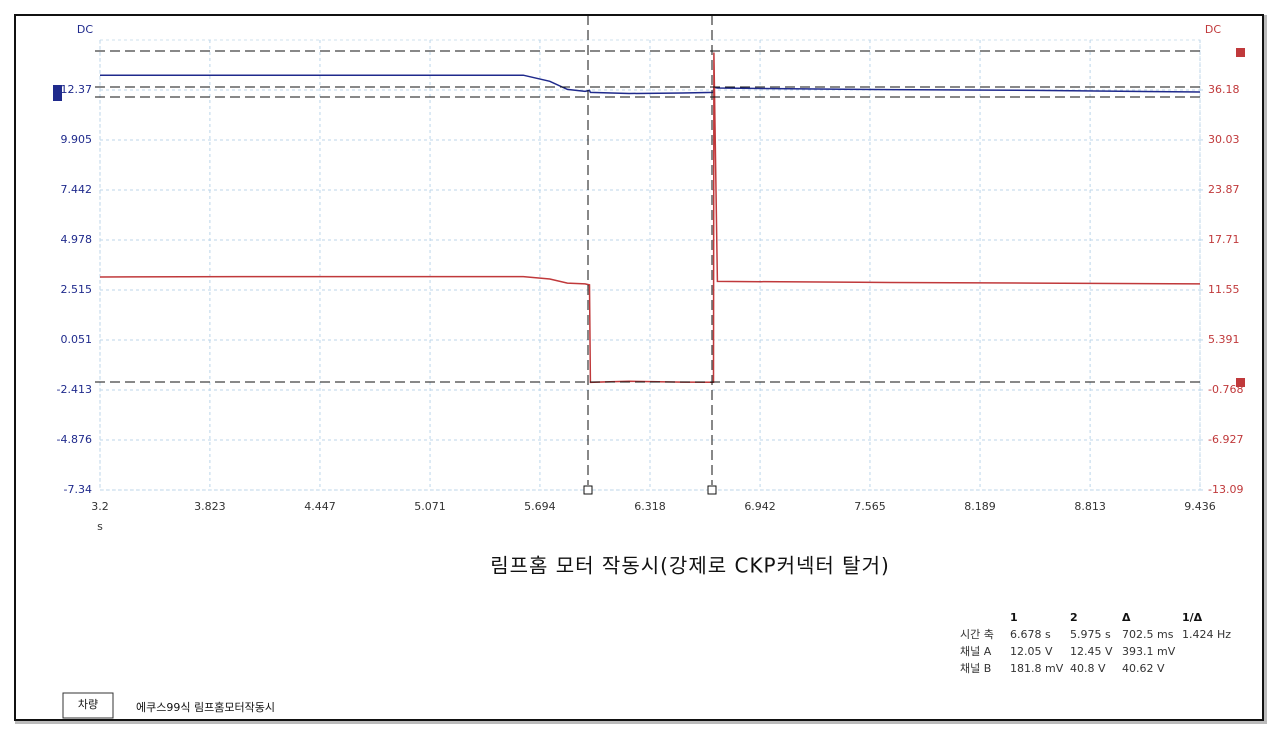 The height and width of the screenshot is (742, 1280). What do you see at coordinates (1224, 89) in the screenshot?
I see `y2-tick-label: 36.18` at bounding box center [1224, 89].